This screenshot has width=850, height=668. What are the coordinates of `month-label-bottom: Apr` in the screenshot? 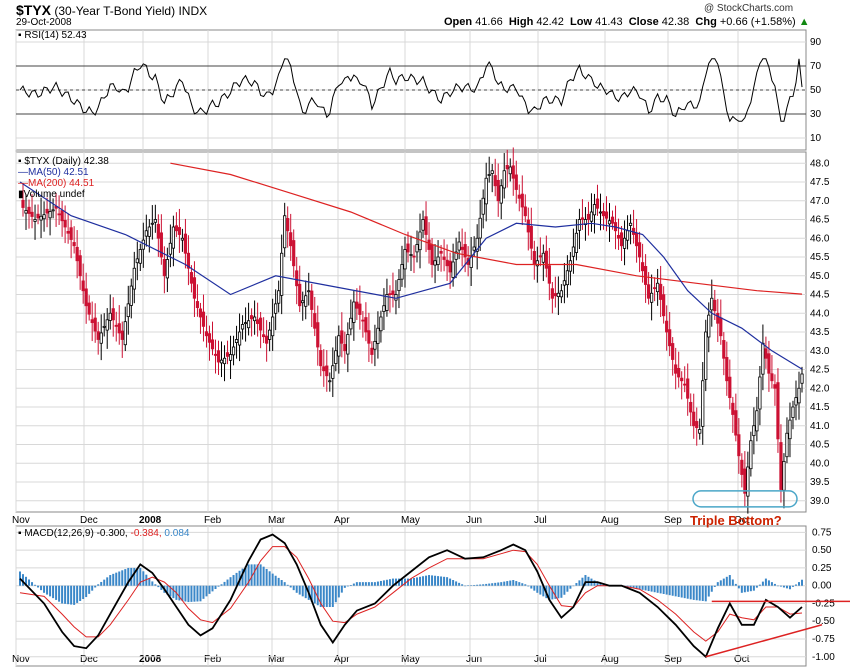 It's located at (342, 659).